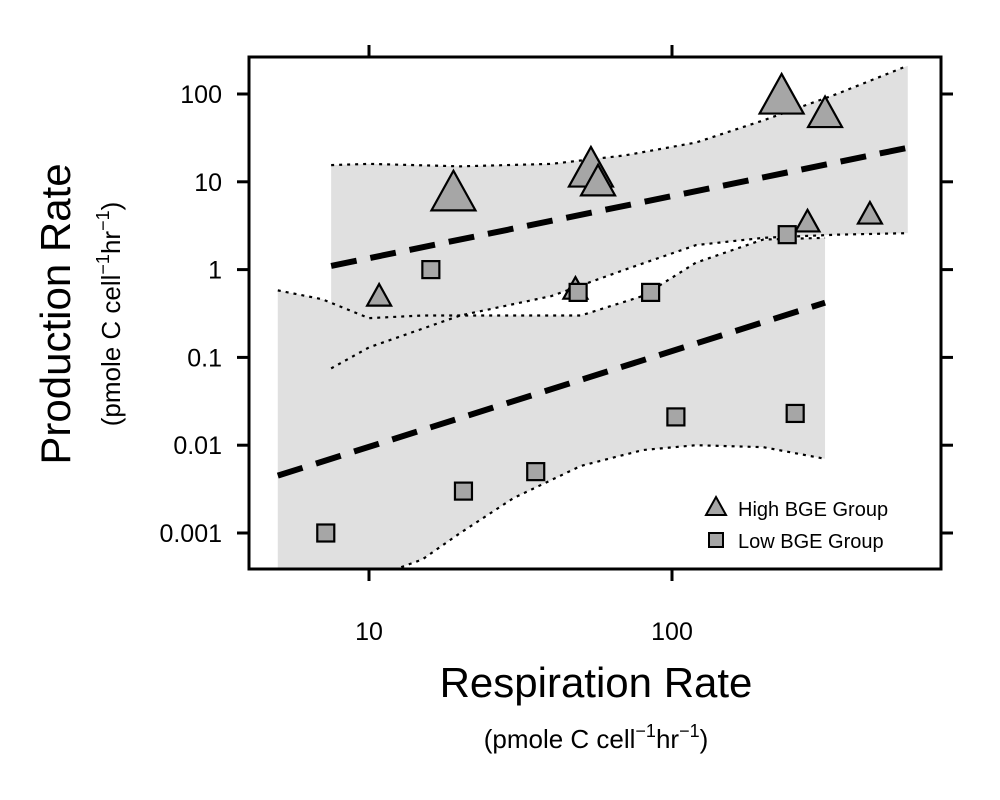 The height and width of the screenshot is (800, 1000). What do you see at coordinates (208, 183) in the screenshot?
I see `y-tick-label: 10` at bounding box center [208, 183].